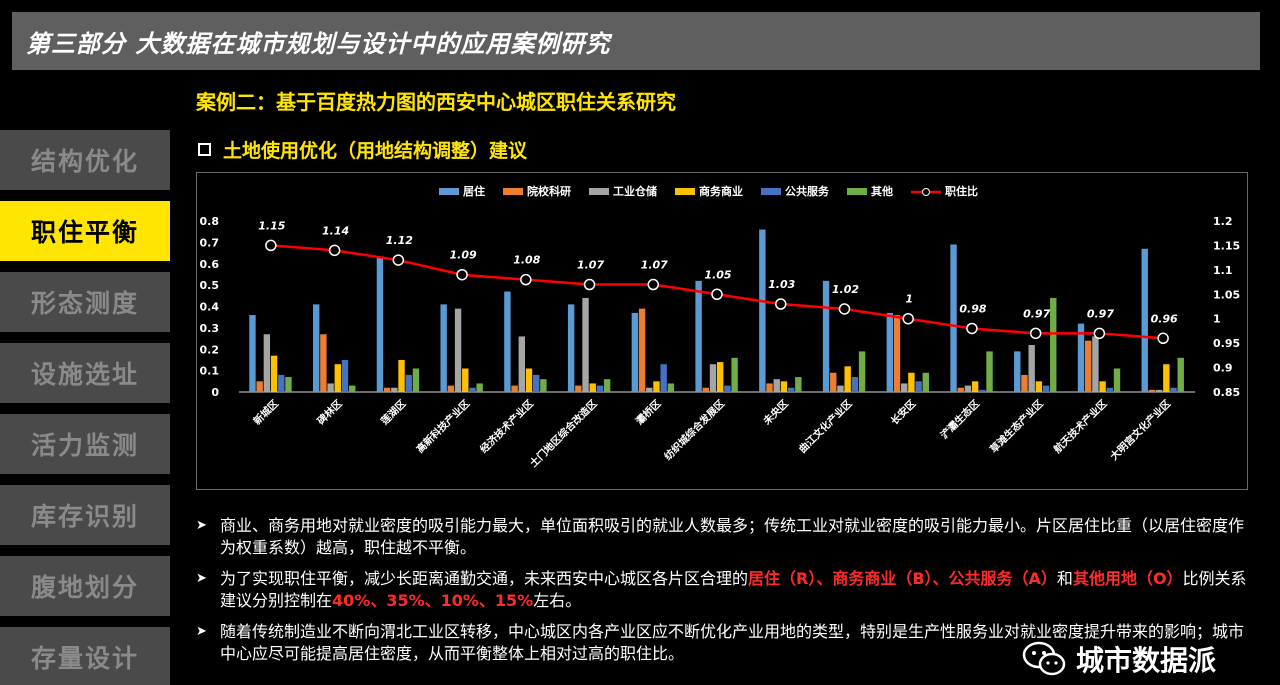 The height and width of the screenshot is (685, 1280). Describe the element at coordinates (694, 430) in the screenshot. I see `x-tick-label: 纺织城综合发展区` at that location.